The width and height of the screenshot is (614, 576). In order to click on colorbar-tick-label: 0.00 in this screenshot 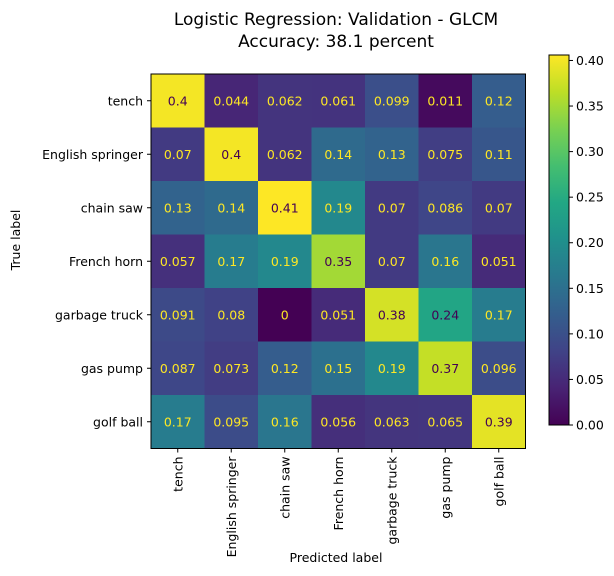, I will do `click(590, 425)`.